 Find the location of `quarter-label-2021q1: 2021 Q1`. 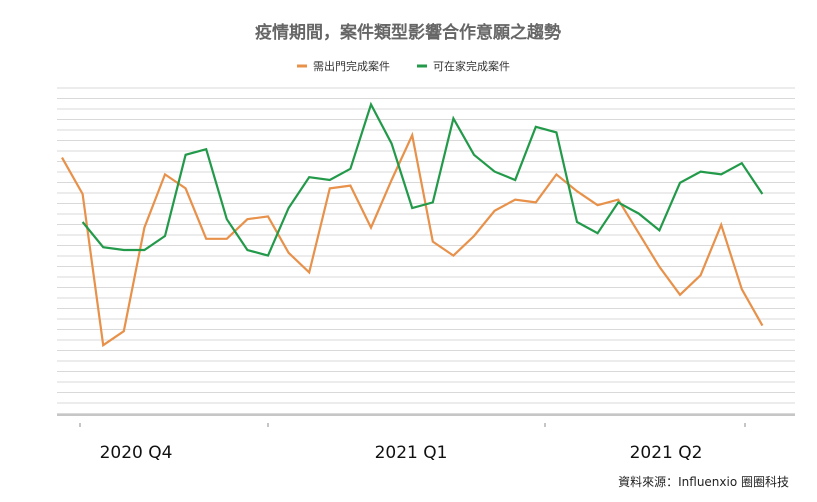

quarter-label-2021q1: 2021 Q1 is located at coordinates (411, 453).